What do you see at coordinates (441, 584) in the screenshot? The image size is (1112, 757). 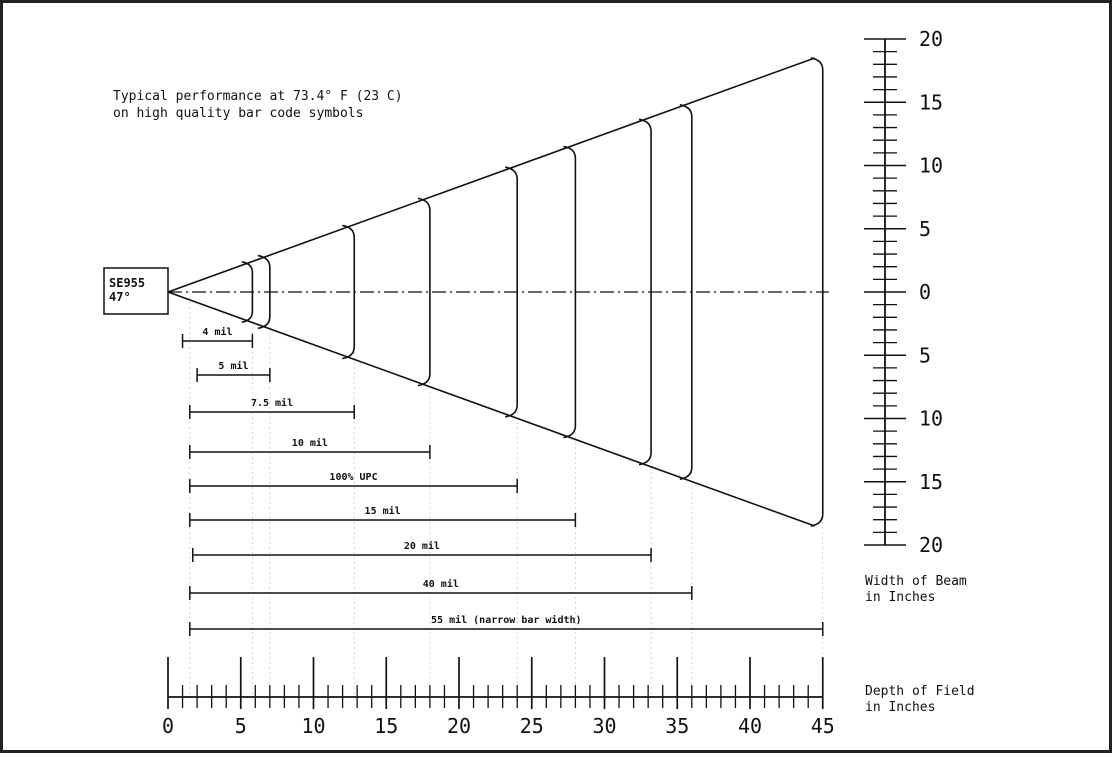 I see `range-label: 40 mil` at bounding box center [441, 584].